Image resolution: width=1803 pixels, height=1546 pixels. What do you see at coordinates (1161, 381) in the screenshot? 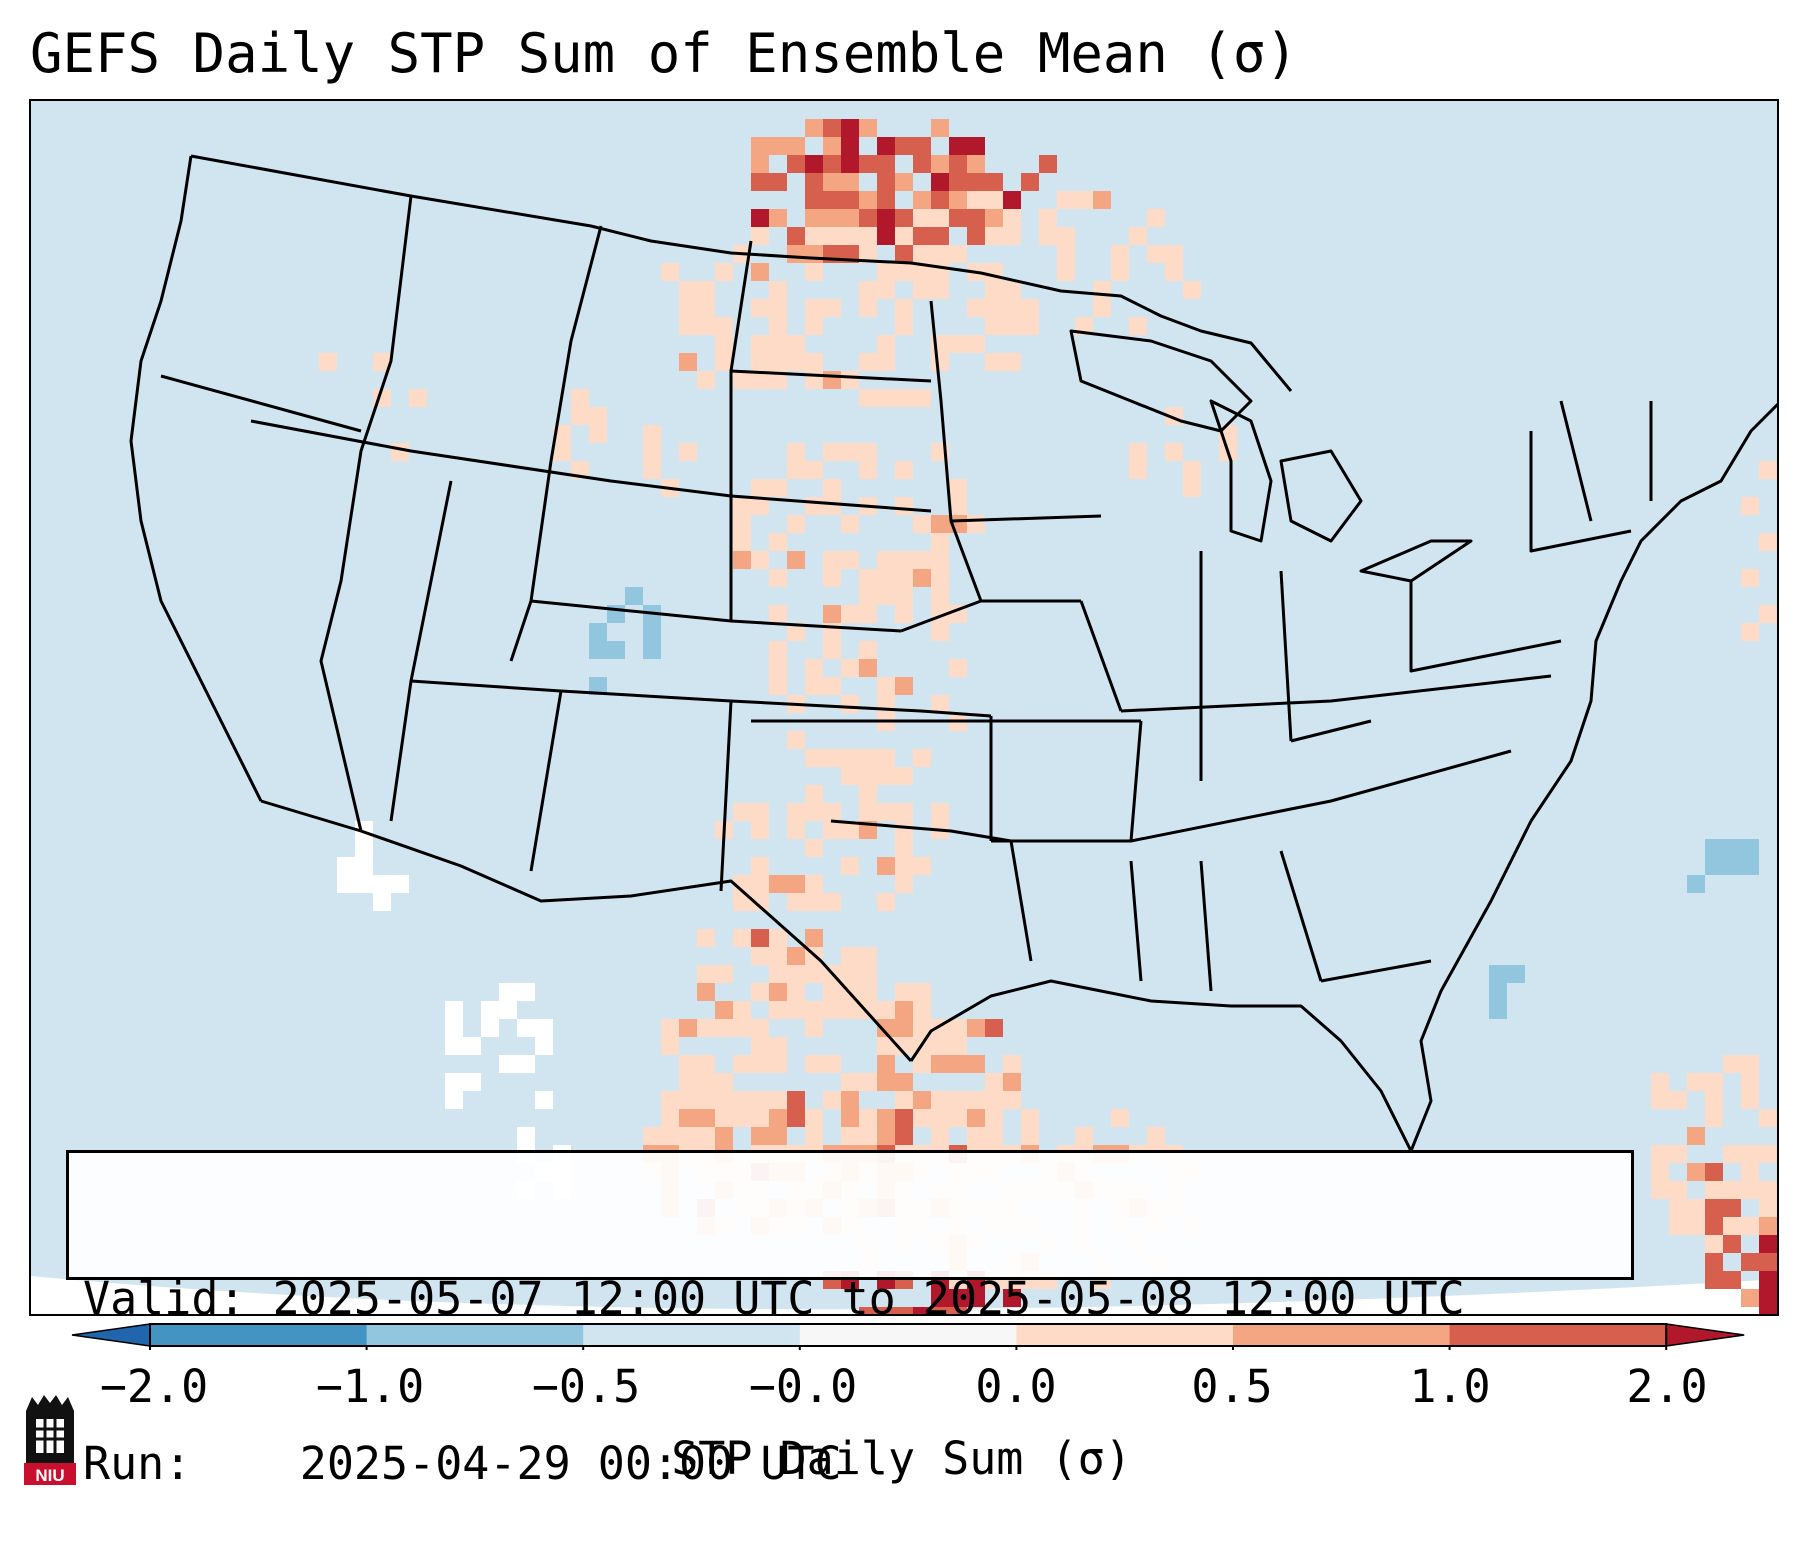
I see `lake-superior` at bounding box center [1161, 381].